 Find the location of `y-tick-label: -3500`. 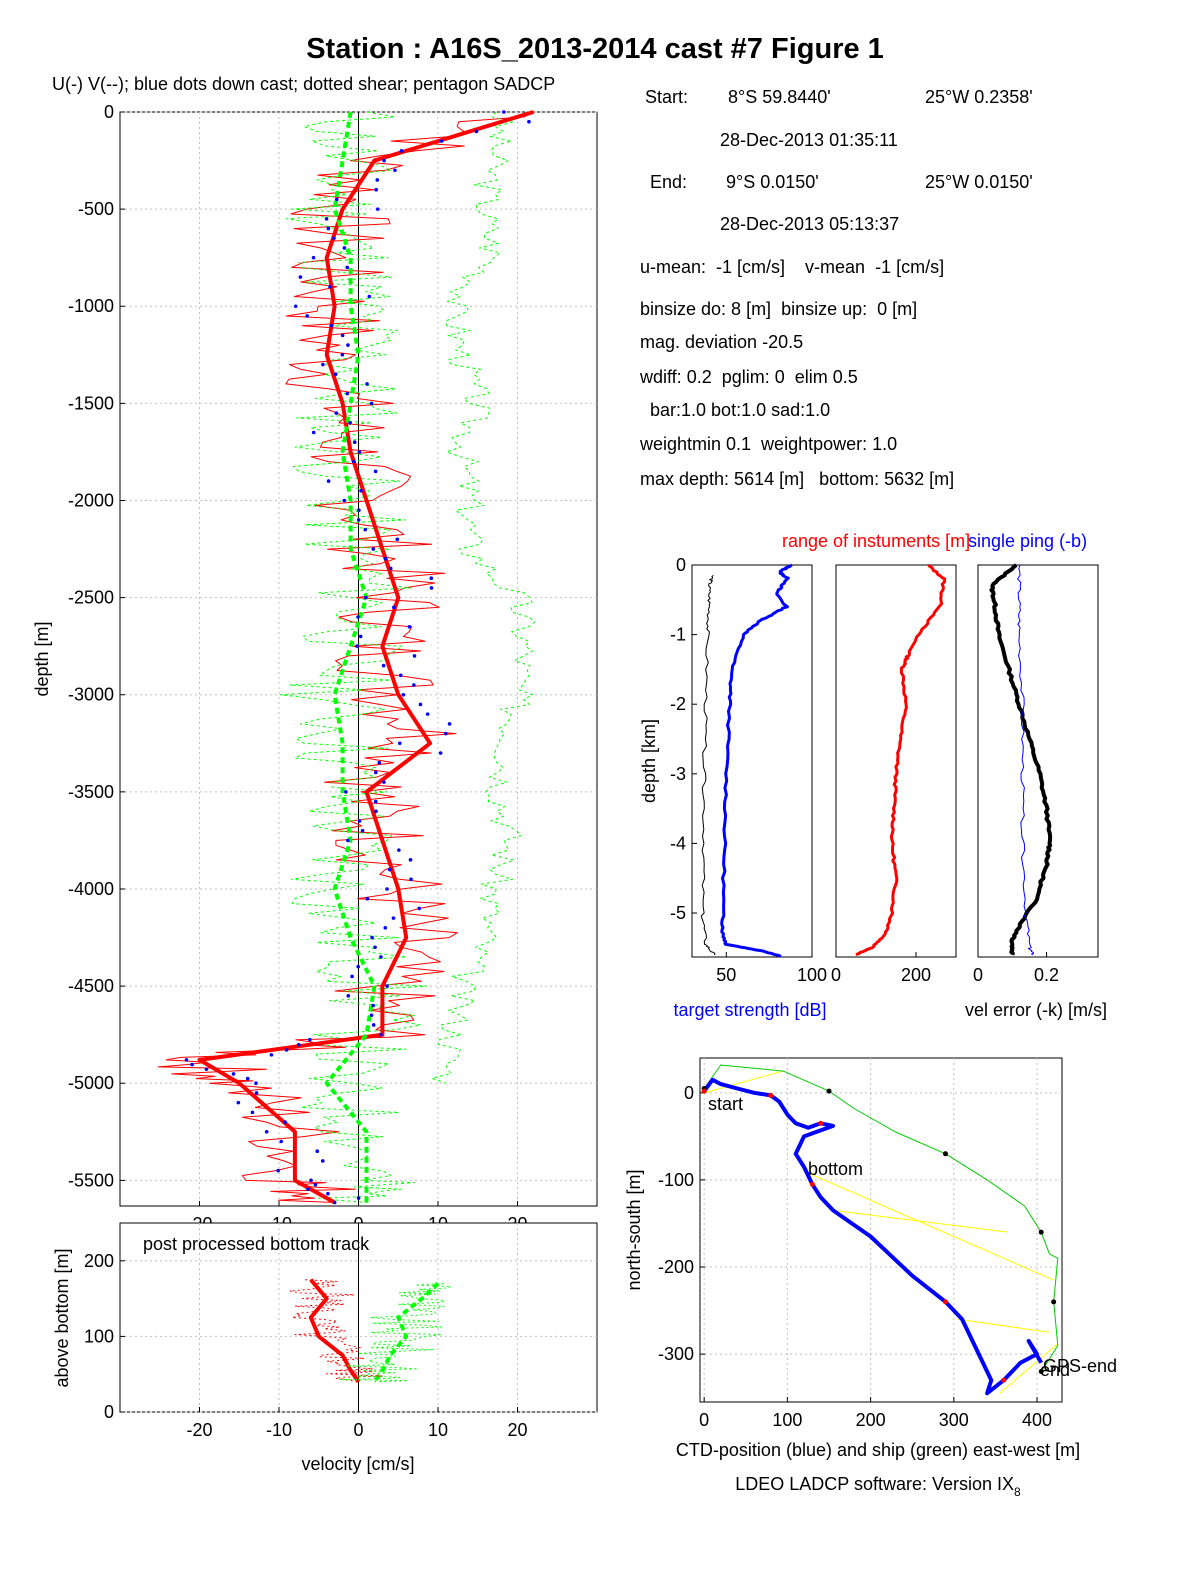

y-tick-label: -3500 is located at coordinates (91, 792).